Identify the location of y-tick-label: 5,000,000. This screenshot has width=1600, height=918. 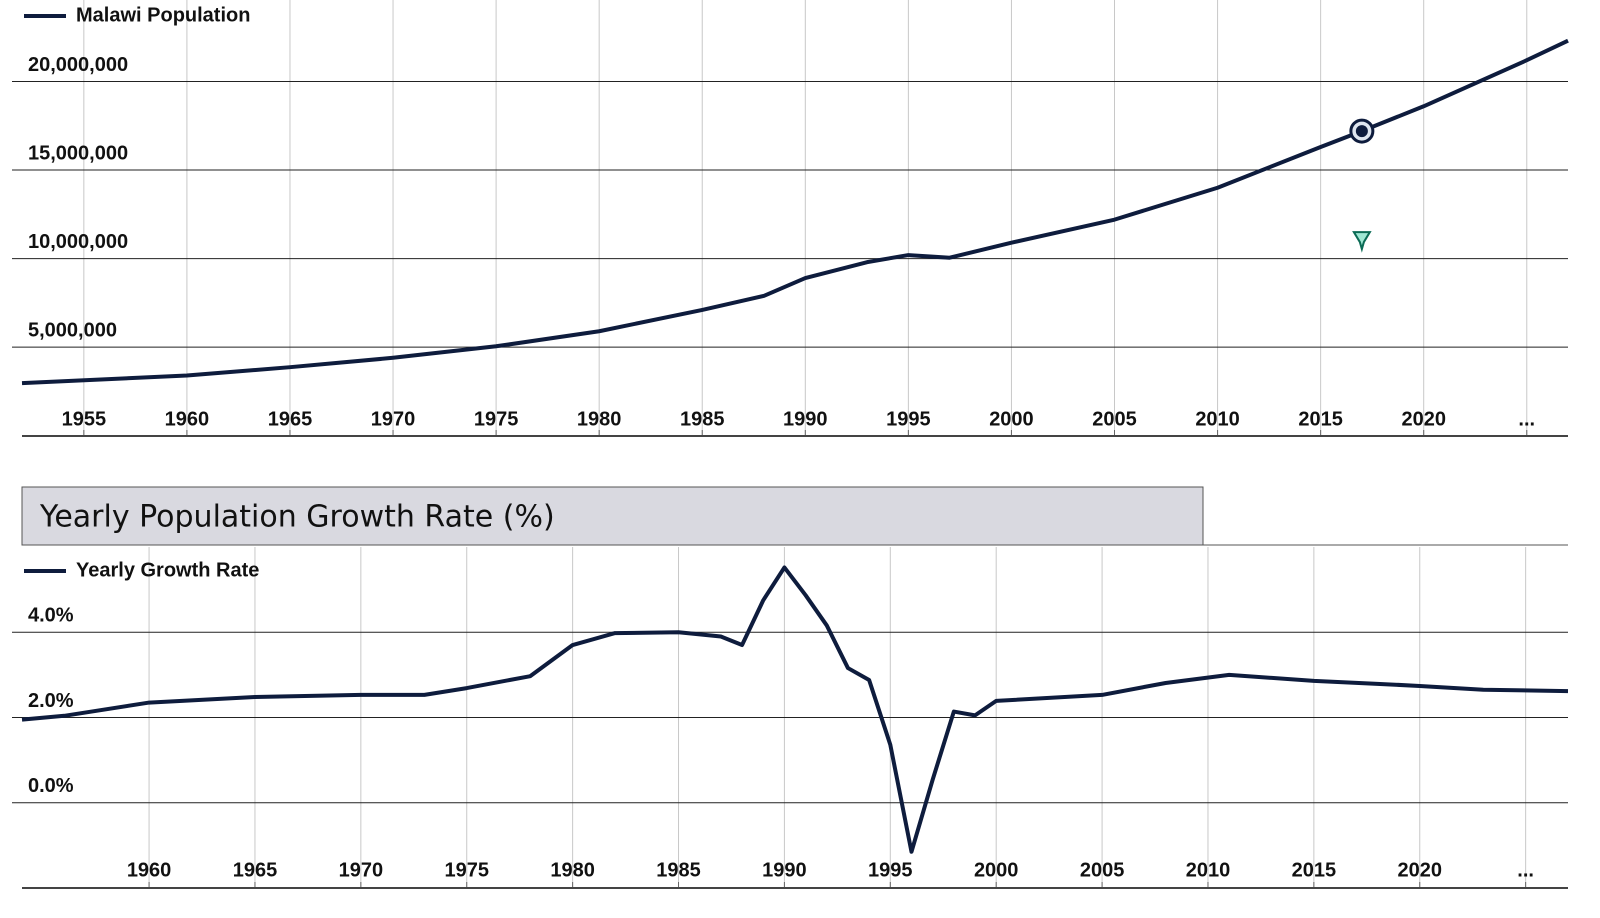
(72, 330).